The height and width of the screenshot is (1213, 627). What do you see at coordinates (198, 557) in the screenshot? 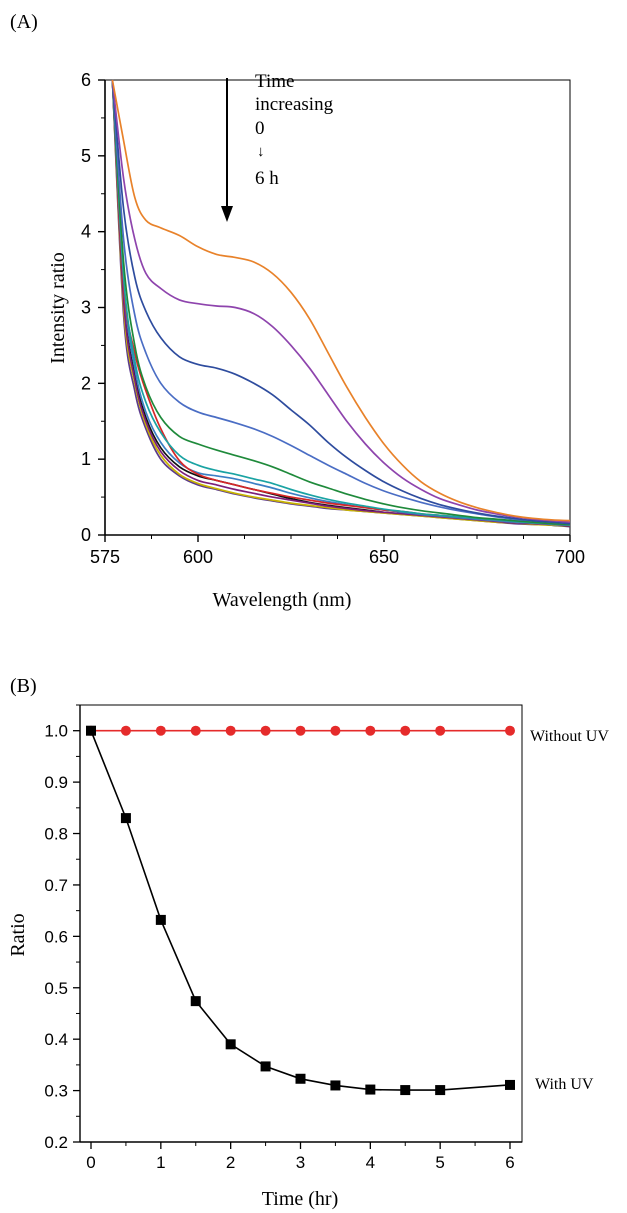
I see `x-tick-label-a: 600` at bounding box center [198, 557].